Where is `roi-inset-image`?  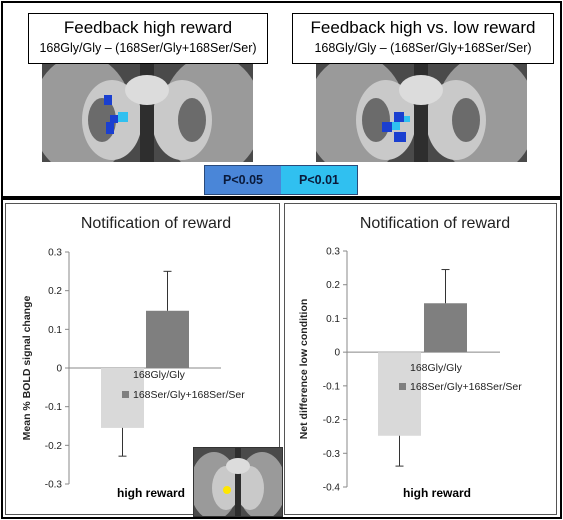 roi-inset-image is located at coordinates (238, 484).